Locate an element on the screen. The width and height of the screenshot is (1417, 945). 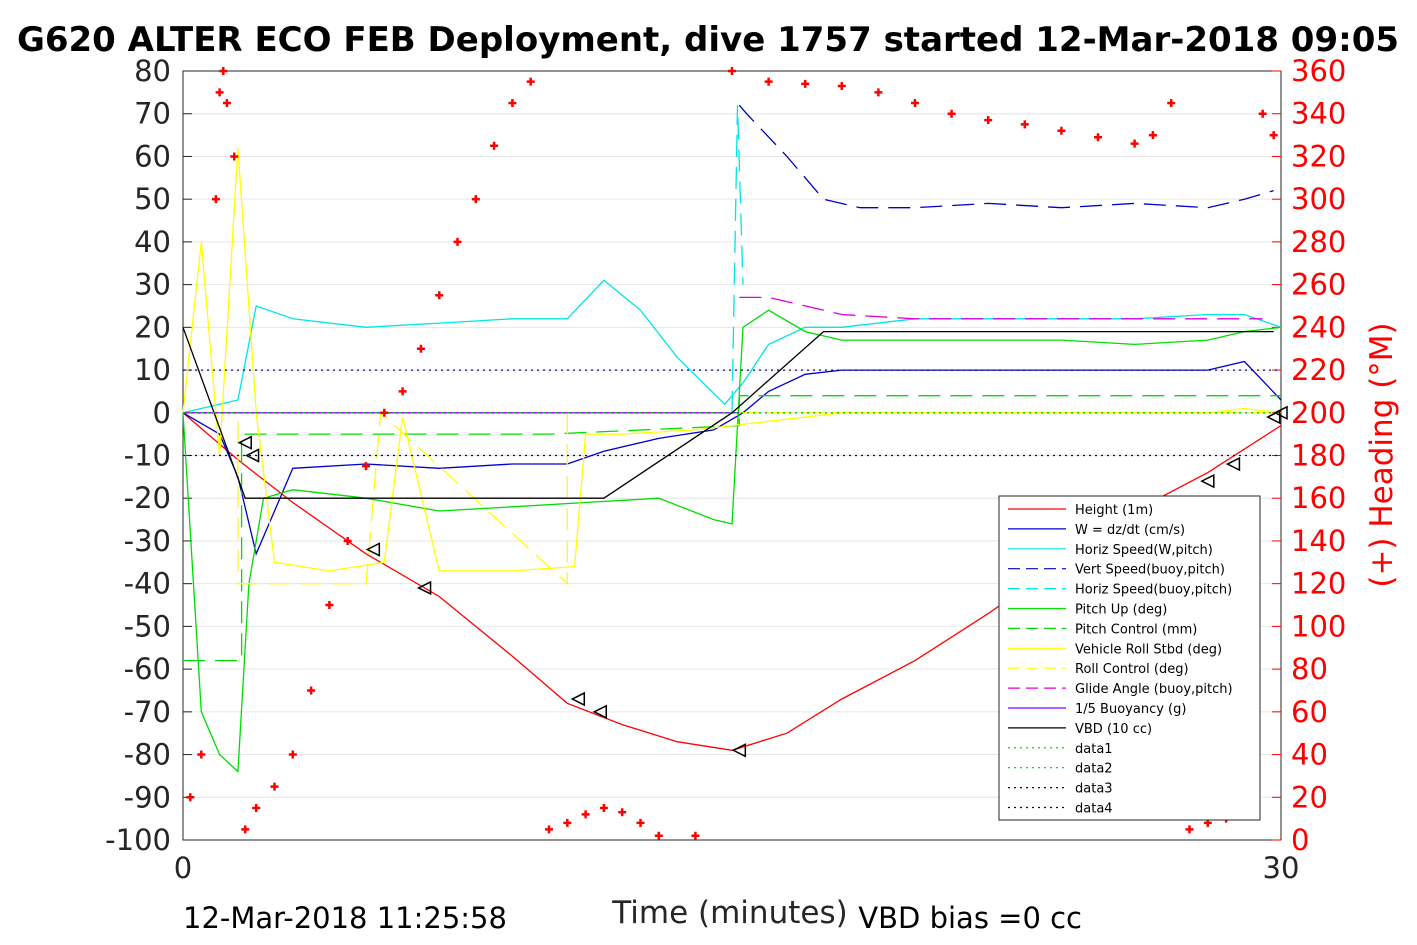
left-tick-label: 70 is located at coordinates (152, 114).